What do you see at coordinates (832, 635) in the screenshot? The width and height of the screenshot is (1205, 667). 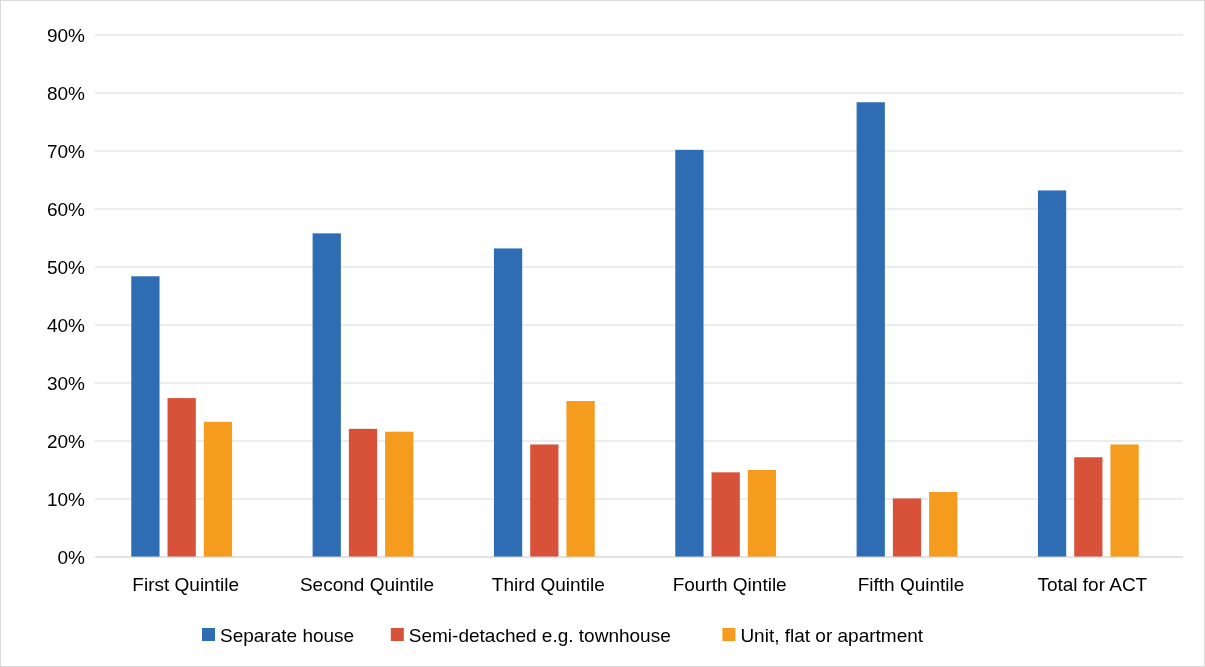 I see `legend-label: Unit, flat or apartment` at bounding box center [832, 635].